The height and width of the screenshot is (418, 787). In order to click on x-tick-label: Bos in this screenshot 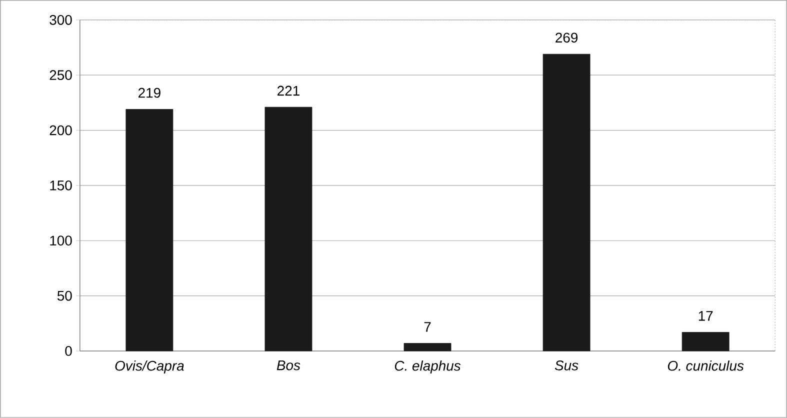, I will do `click(288, 365)`.